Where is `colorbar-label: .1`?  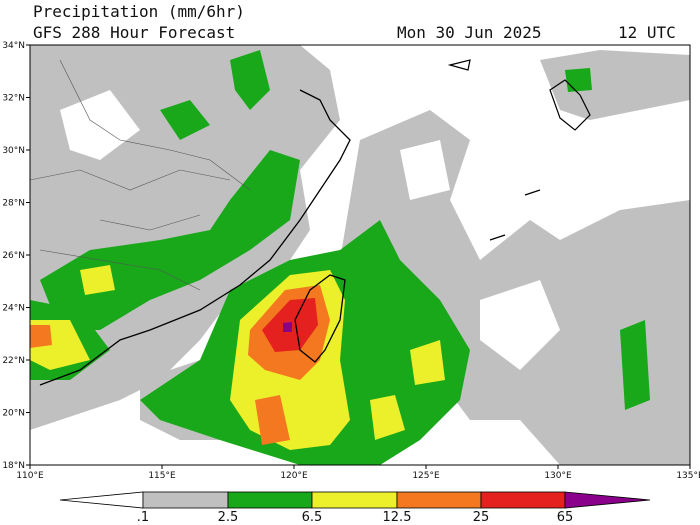
colorbar-label: .1 is located at coordinates (143, 517).